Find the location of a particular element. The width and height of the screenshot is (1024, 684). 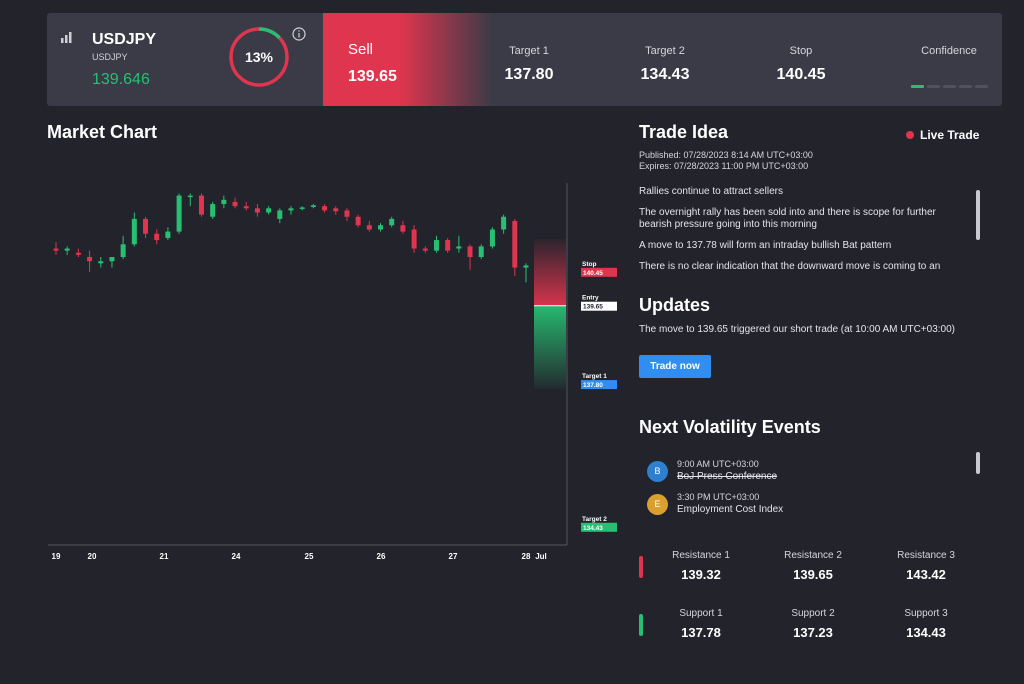

signal-label: Sell is located at coordinates (361, 49).